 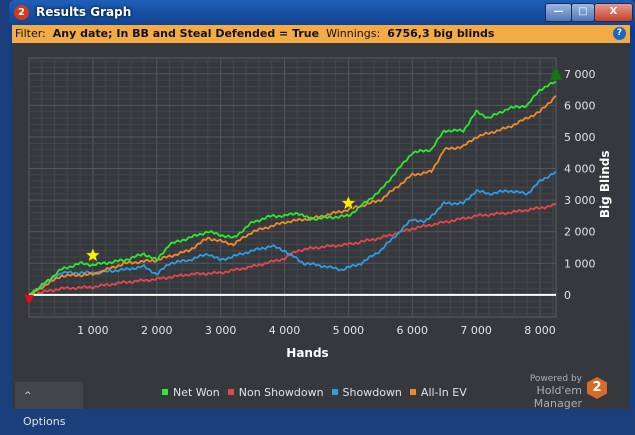 I want to click on options-label: Options, so click(x=44, y=421).